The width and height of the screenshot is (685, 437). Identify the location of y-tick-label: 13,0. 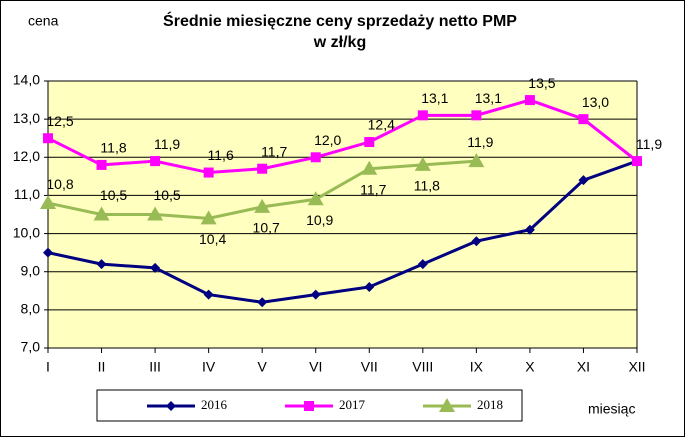
(26, 118).